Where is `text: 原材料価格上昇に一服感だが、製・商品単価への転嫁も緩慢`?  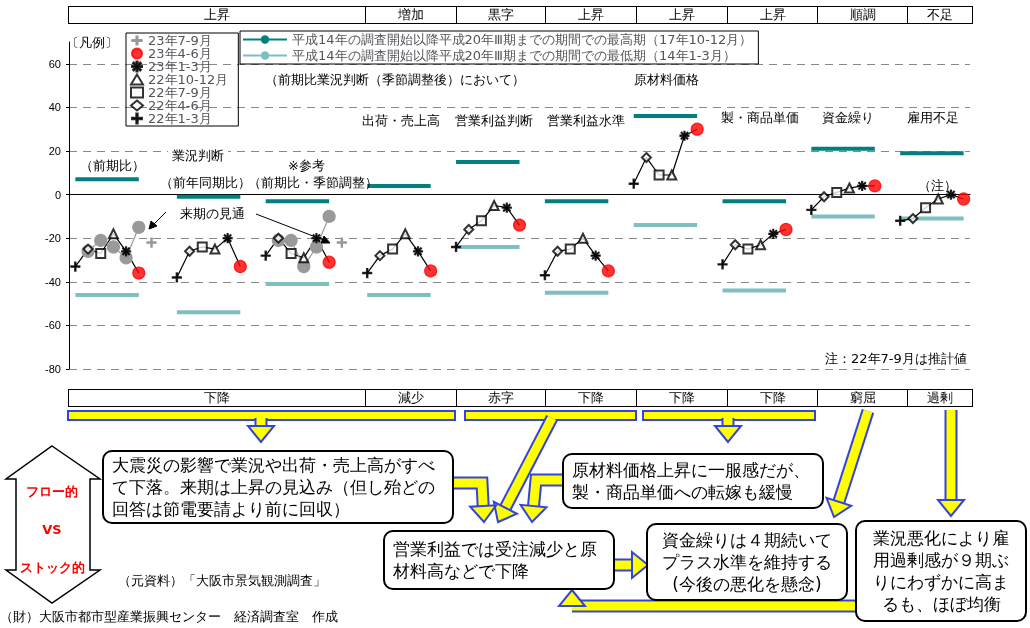 text: 原材料価格上昇に一服感だが、製・商品単価への転嫁も緩慢 is located at coordinates (691, 481).